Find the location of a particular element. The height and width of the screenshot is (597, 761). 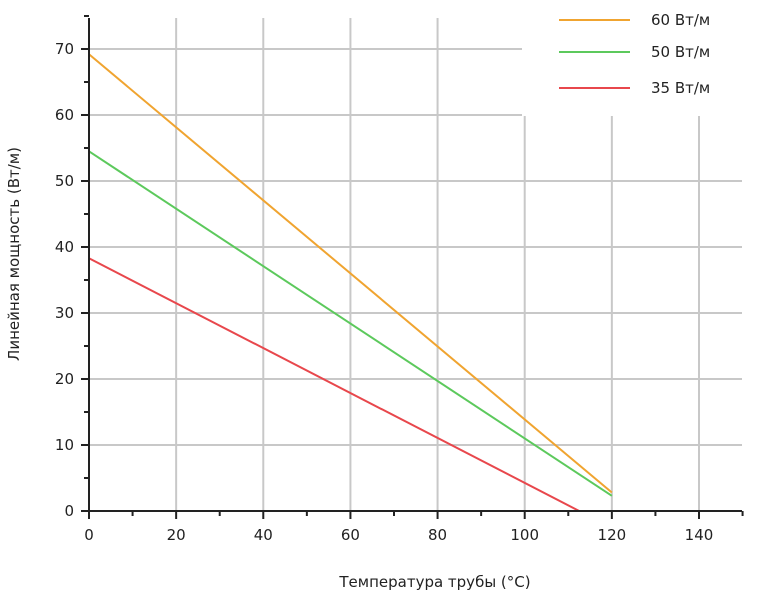

legend-label-1: 50 Вт/м is located at coordinates (680, 52).